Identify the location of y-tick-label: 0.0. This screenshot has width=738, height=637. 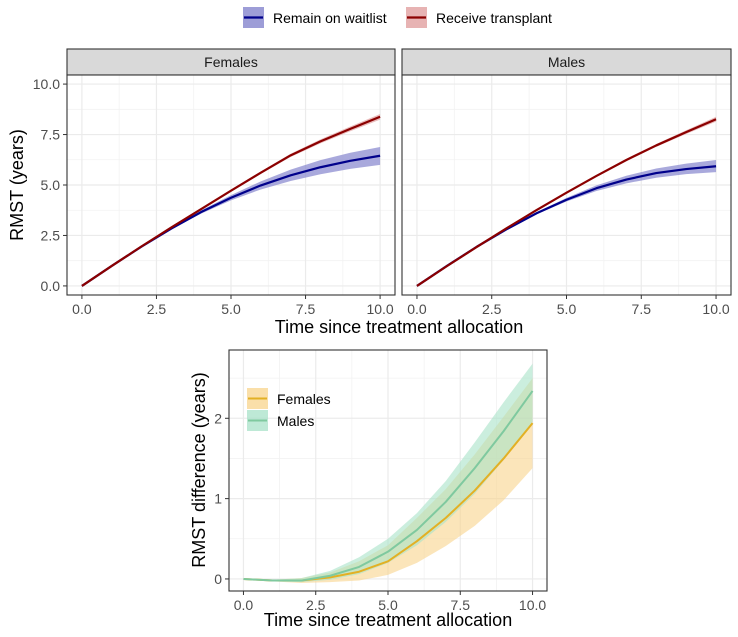
(51, 286).